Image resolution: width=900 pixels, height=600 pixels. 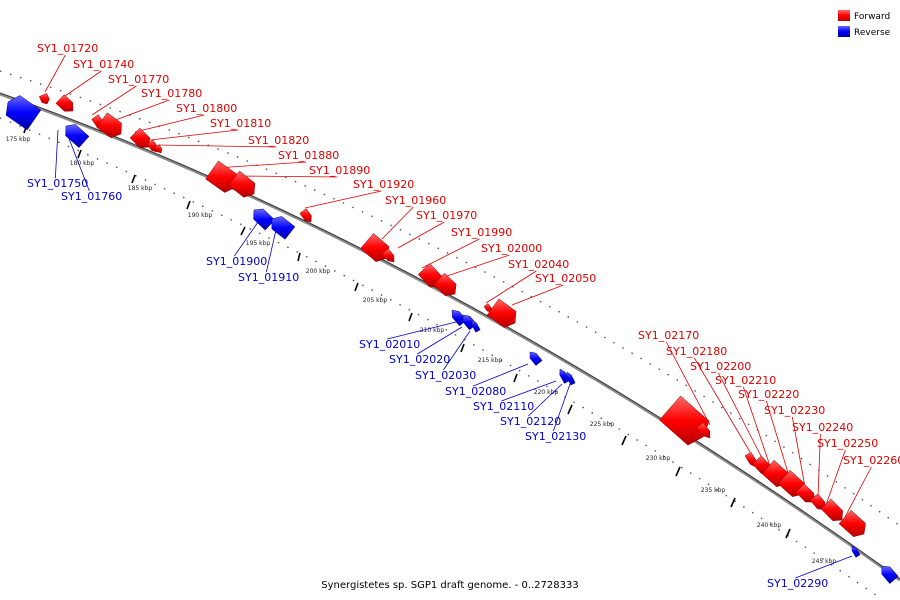 What do you see at coordinates (375, 300) in the screenshot?
I see `tick-label: 205 kbp` at bounding box center [375, 300].